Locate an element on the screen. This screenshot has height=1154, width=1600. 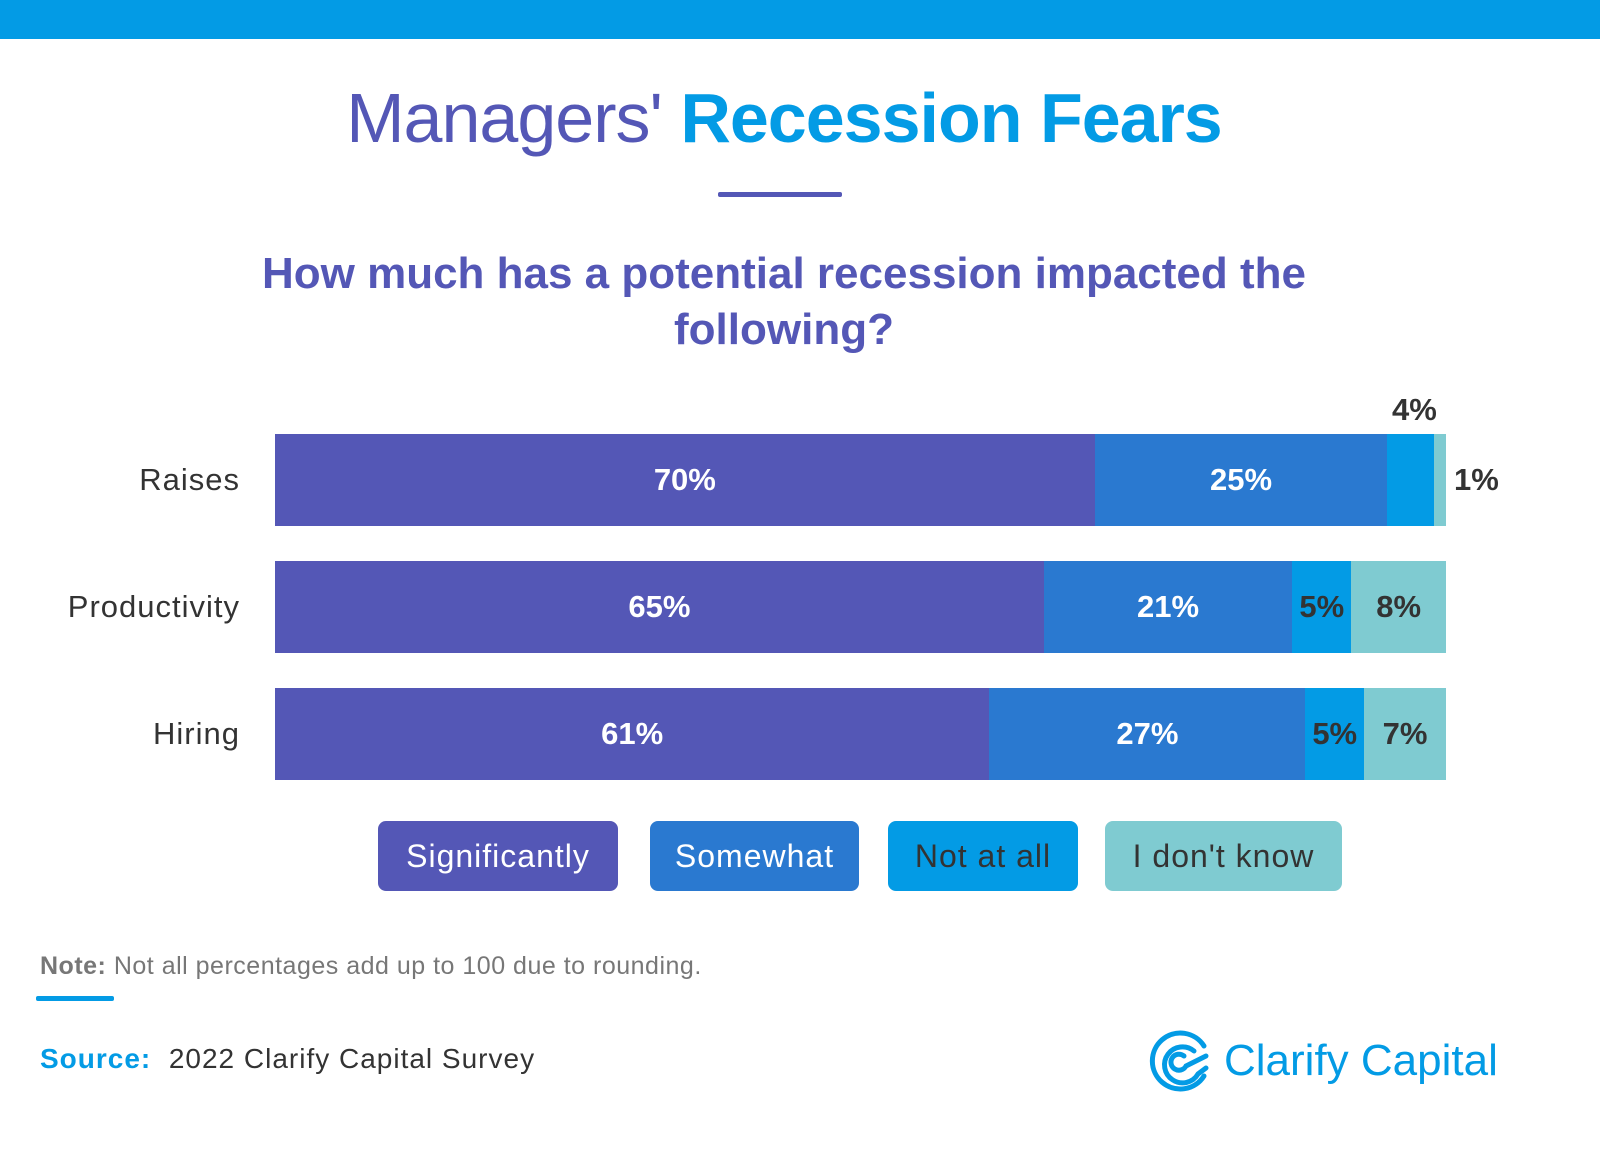
title-part2: Recession Fears is located at coordinates (951, 118).